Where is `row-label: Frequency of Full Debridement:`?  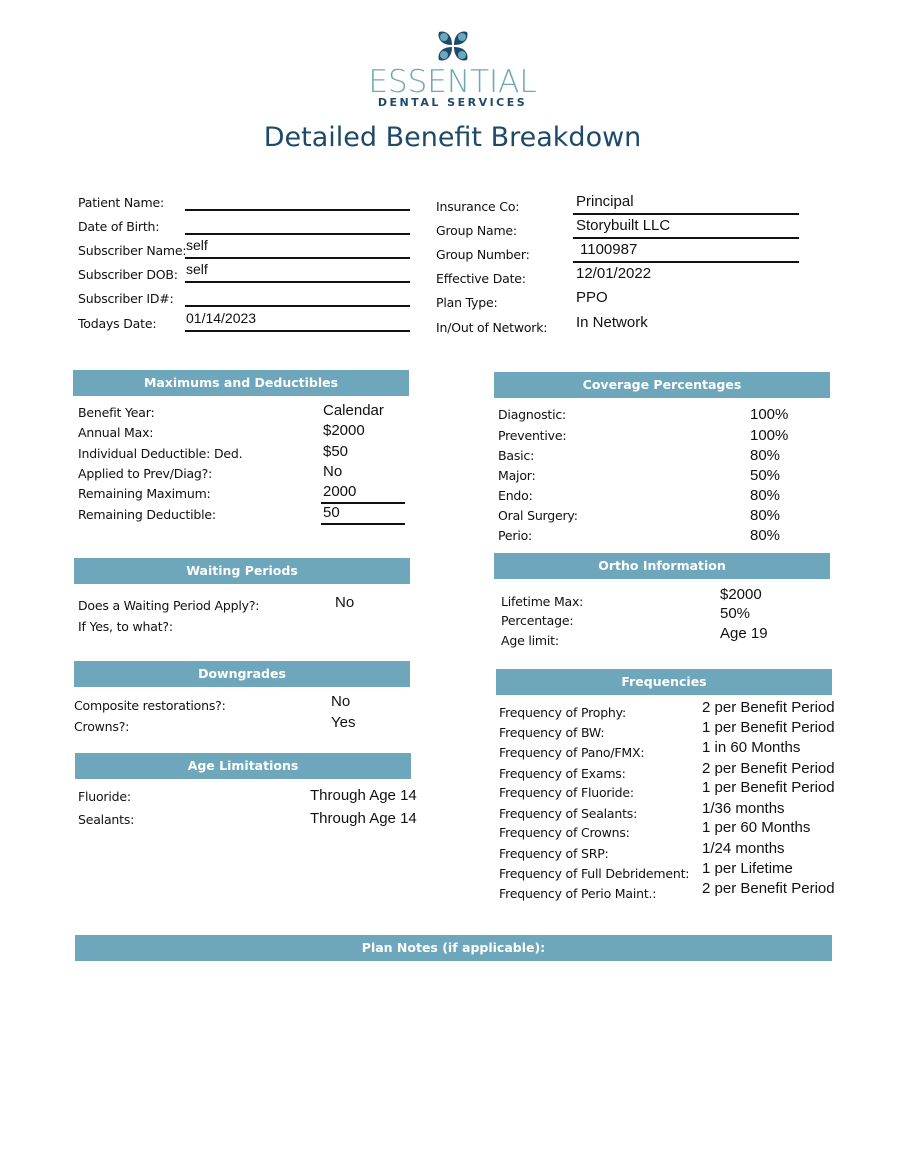 row-label: Frequency of Full Debridement: is located at coordinates (594, 873).